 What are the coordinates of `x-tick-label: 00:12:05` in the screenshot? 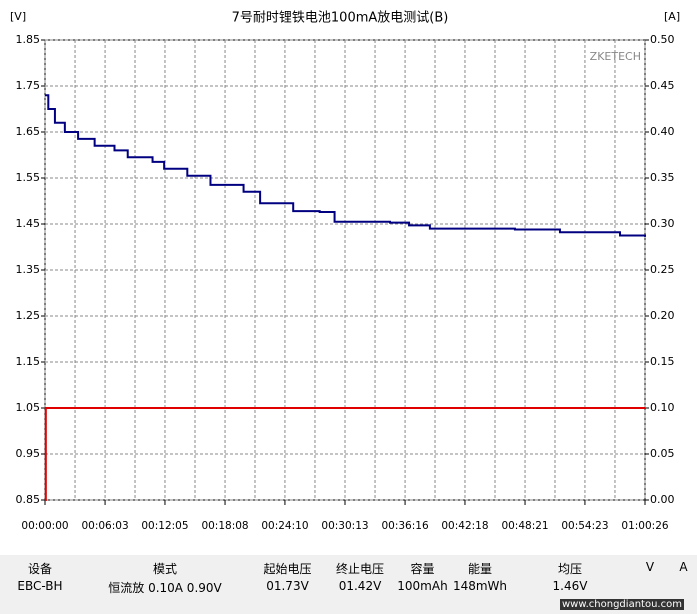 It's located at (164, 526).